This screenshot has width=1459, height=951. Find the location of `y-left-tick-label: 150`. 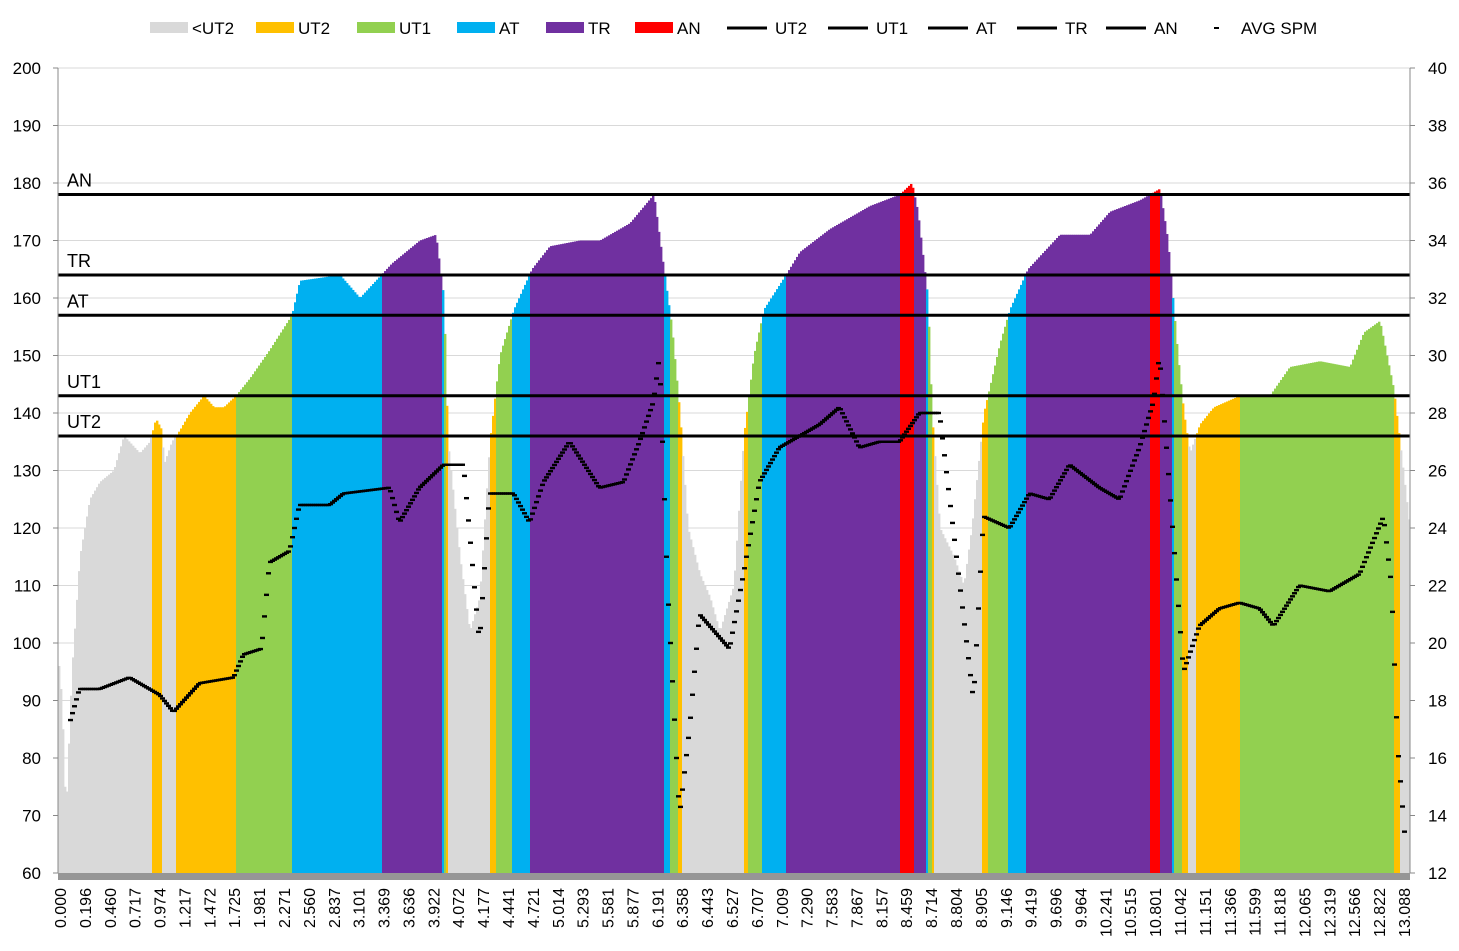

y-left-tick-label: 150 is located at coordinates (27, 356).